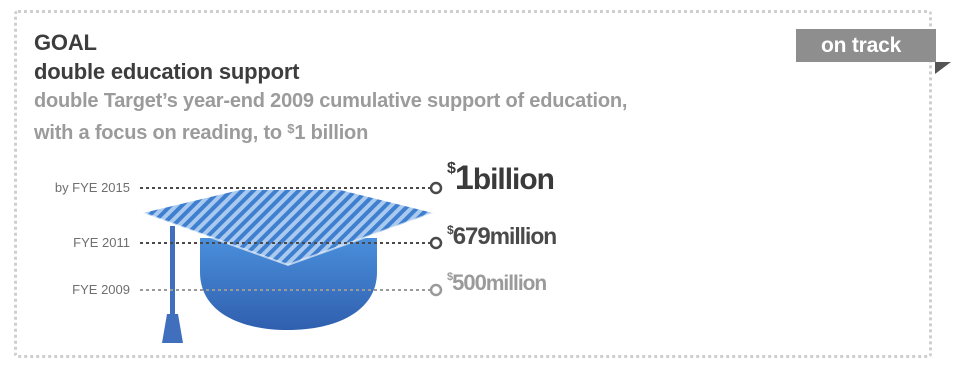  I want to click on milestone-label: FYE 2011, so click(101, 242).